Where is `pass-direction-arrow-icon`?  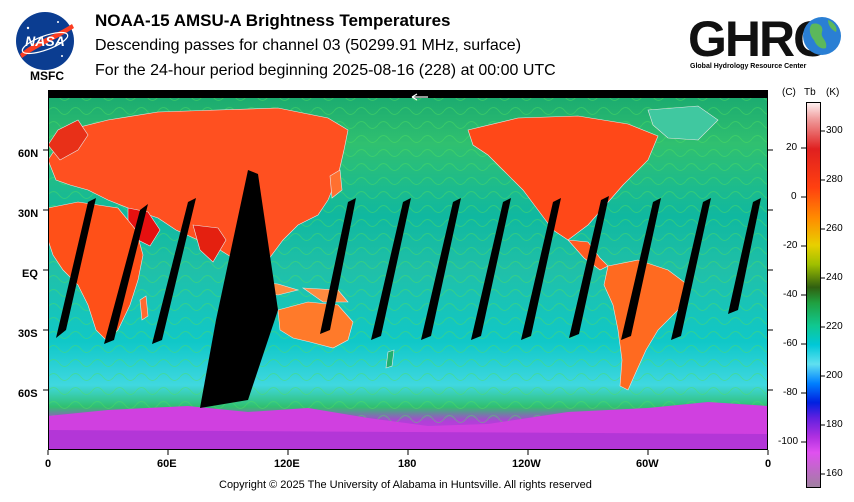
pass-direction-arrow-icon is located at coordinates (419, 97).